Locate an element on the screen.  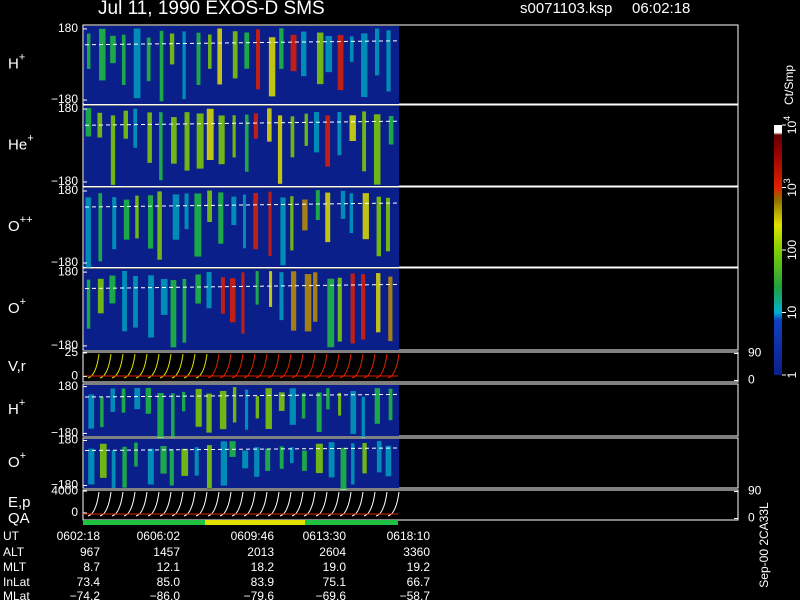
y2-tick-label: 0 is located at coordinates (751, 380).